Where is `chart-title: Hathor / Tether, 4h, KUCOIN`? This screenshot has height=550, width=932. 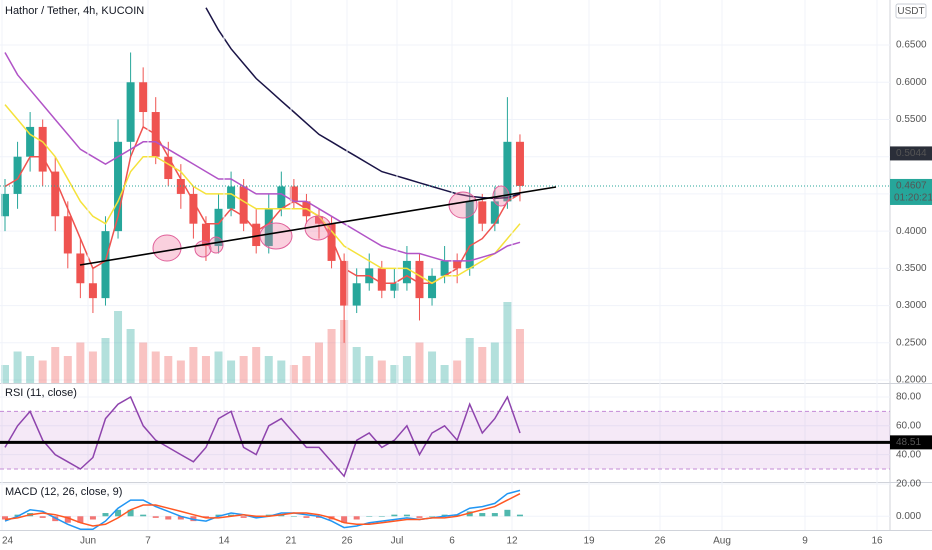 chart-title: Hathor / Tether, 4h, KUCOIN is located at coordinates (74, 11).